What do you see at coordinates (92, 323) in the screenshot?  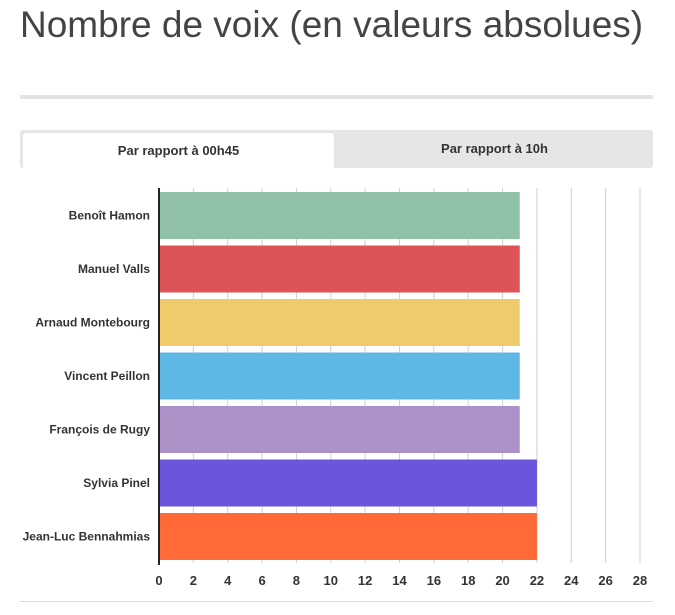 I see `category-label-arnaud-montebourg: Arnaud Montebourg` at bounding box center [92, 323].